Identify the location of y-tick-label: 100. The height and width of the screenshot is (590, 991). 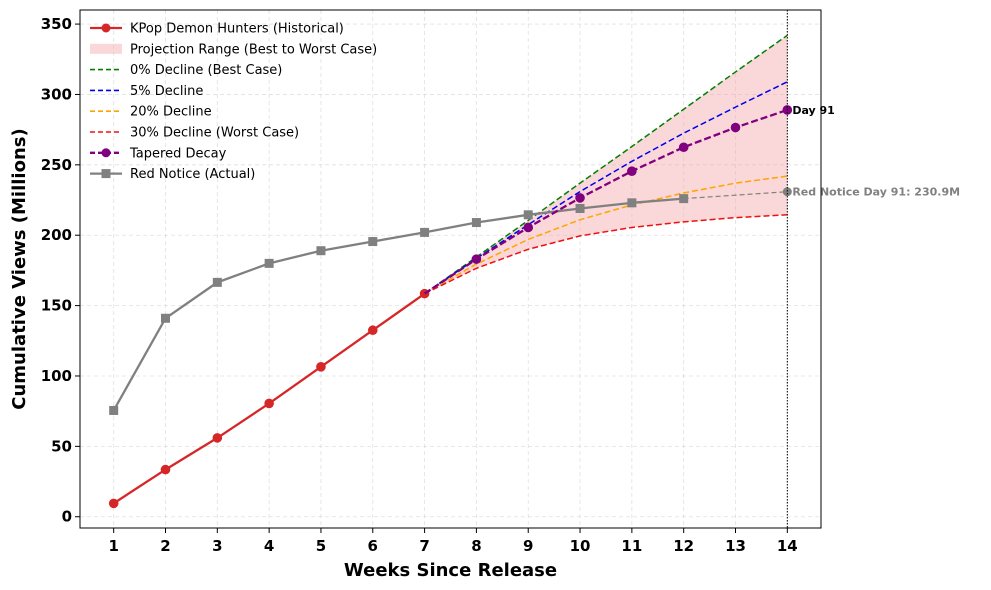
(56, 376).